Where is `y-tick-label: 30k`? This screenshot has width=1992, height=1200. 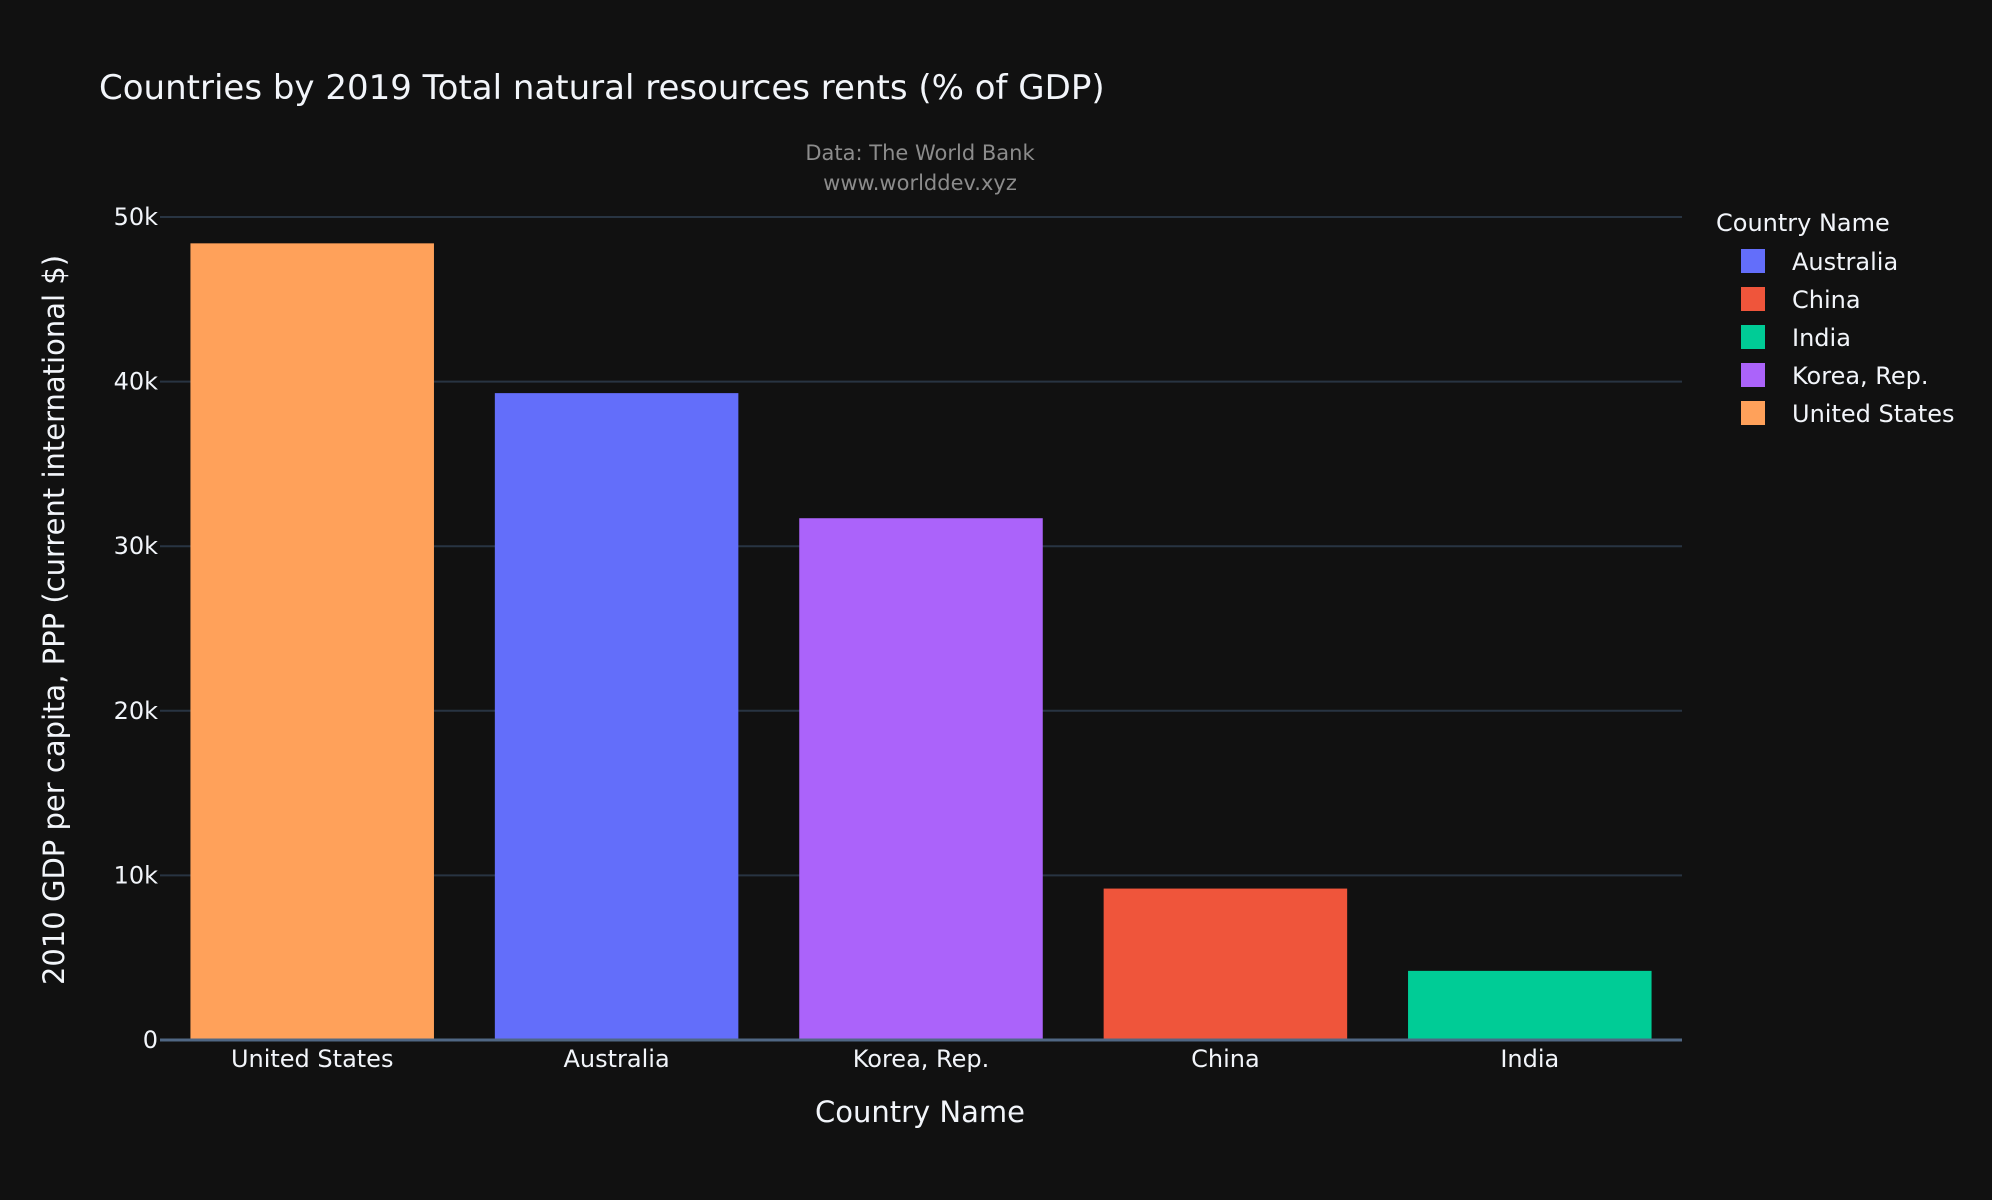 y-tick-label: 30k is located at coordinates (136, 546).